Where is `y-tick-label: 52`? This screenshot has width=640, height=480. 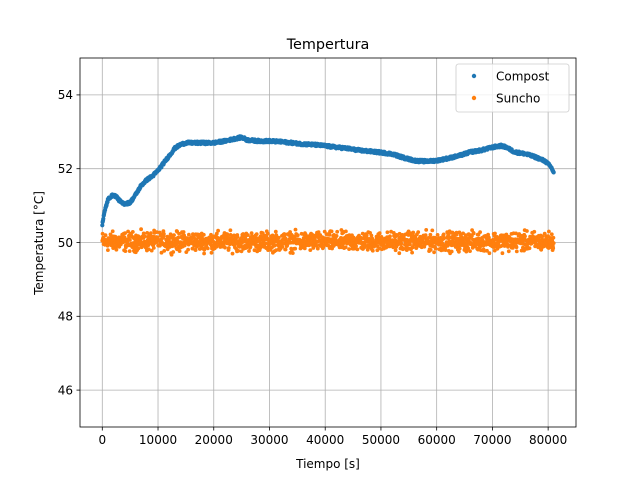 y-tick-label: 52 is located at coordinates (65, 169).